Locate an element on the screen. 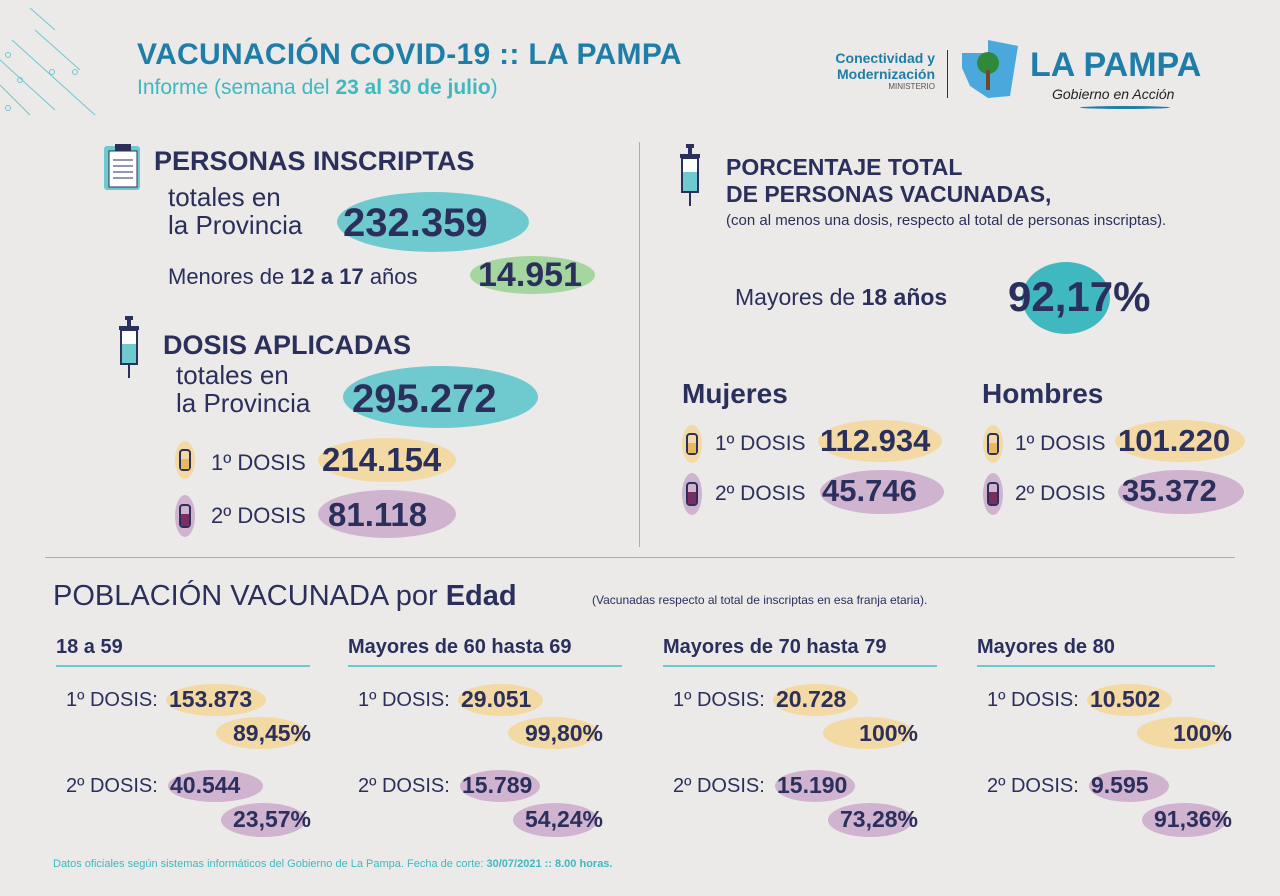  age-dose2-value: 15.789 is located at coordinates (497, 785).